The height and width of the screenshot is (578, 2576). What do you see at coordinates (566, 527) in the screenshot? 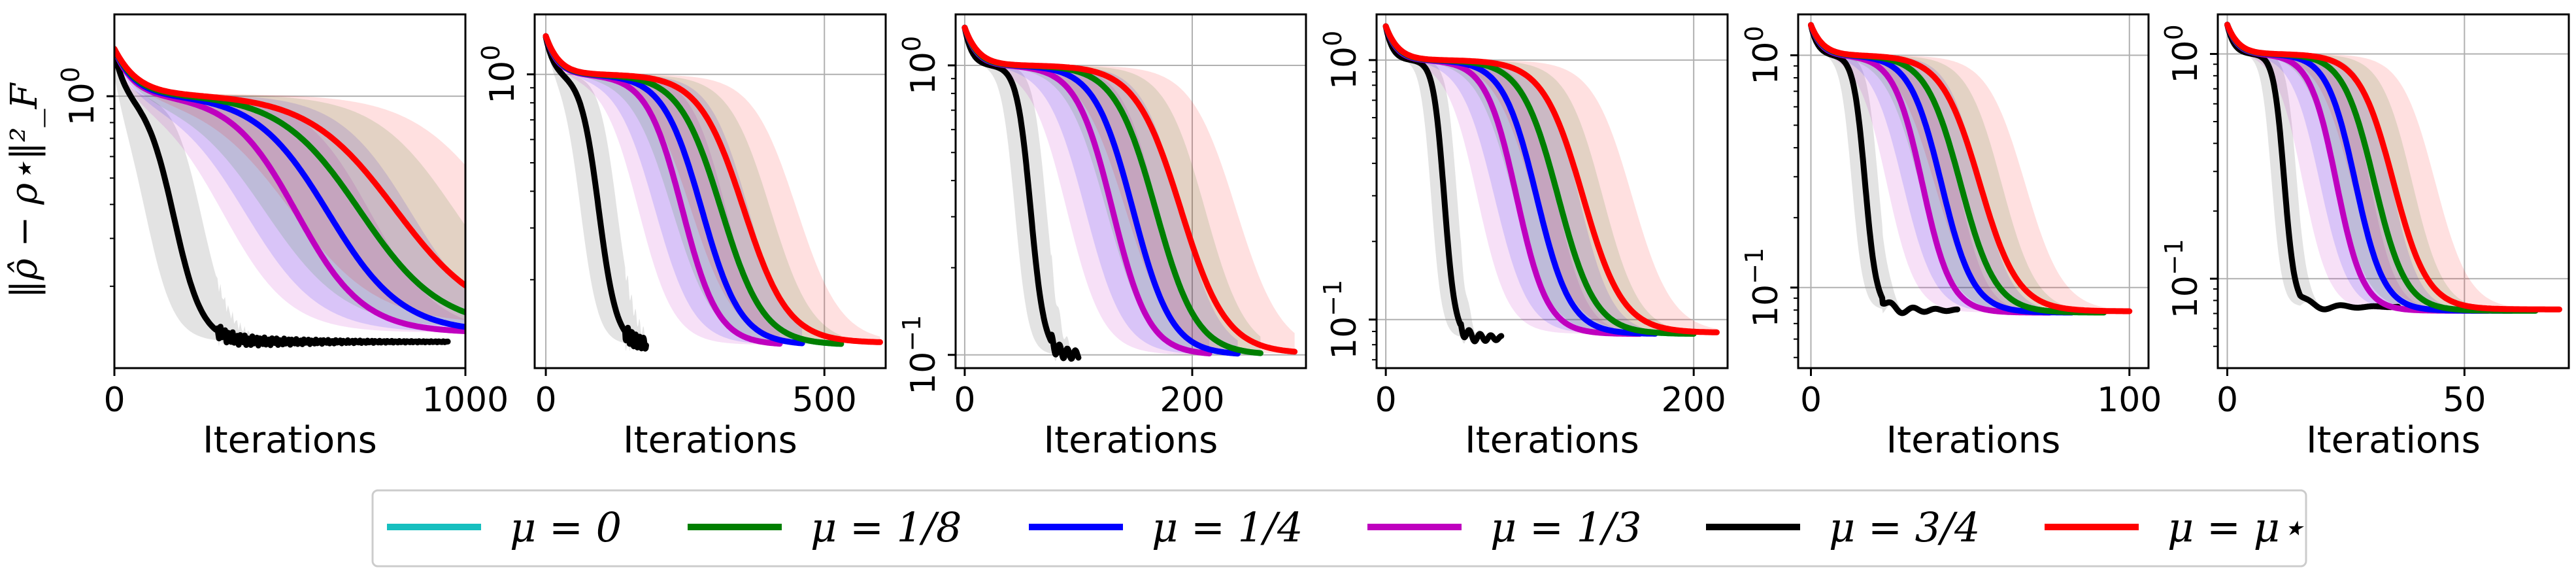
I see `legend-label: μ = 0` at bounding box center [566, 527].